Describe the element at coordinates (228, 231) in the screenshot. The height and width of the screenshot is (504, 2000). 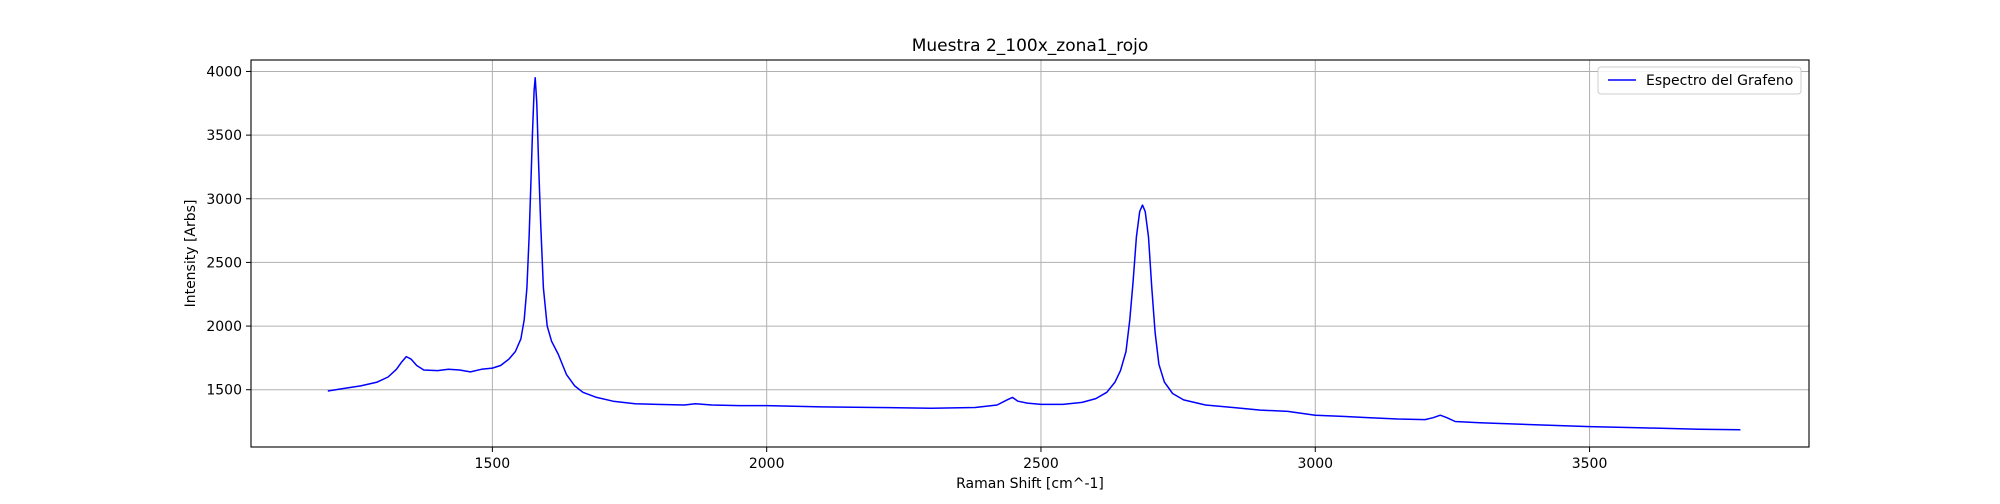
I see `y-axis-ticks: 1500 2000 2500 3000 3500 4000` at that location.